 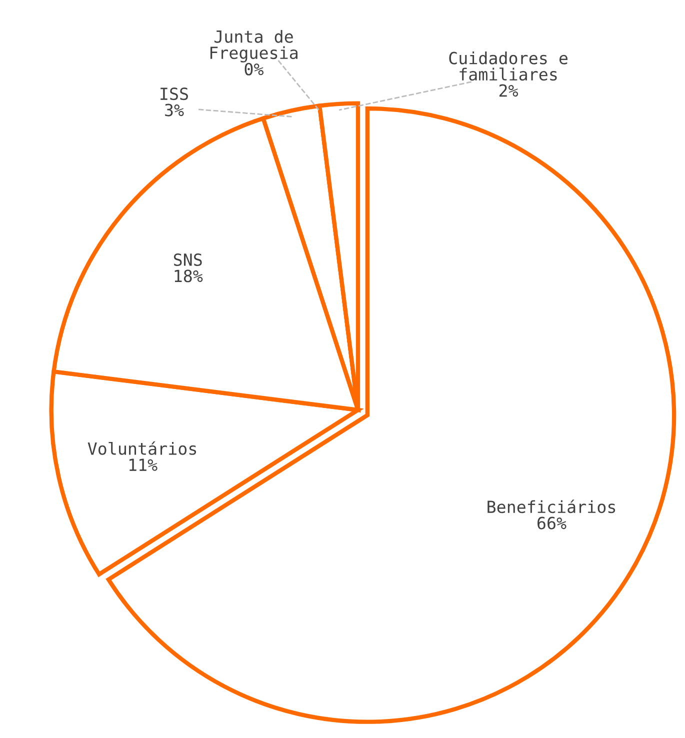 I want to click on slice-label: SNS, so click(x=188, y=259).